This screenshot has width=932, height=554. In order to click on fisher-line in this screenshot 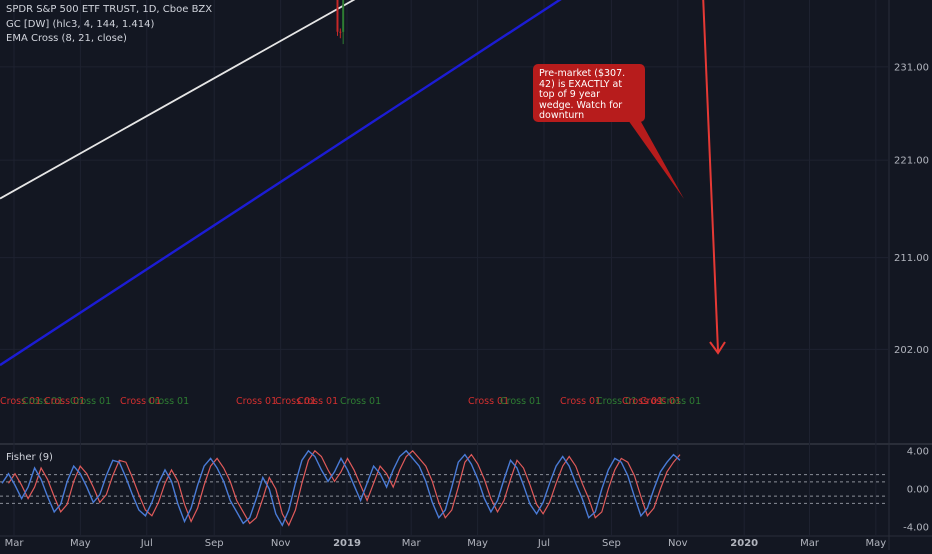, I will do `click(341, 488)`.